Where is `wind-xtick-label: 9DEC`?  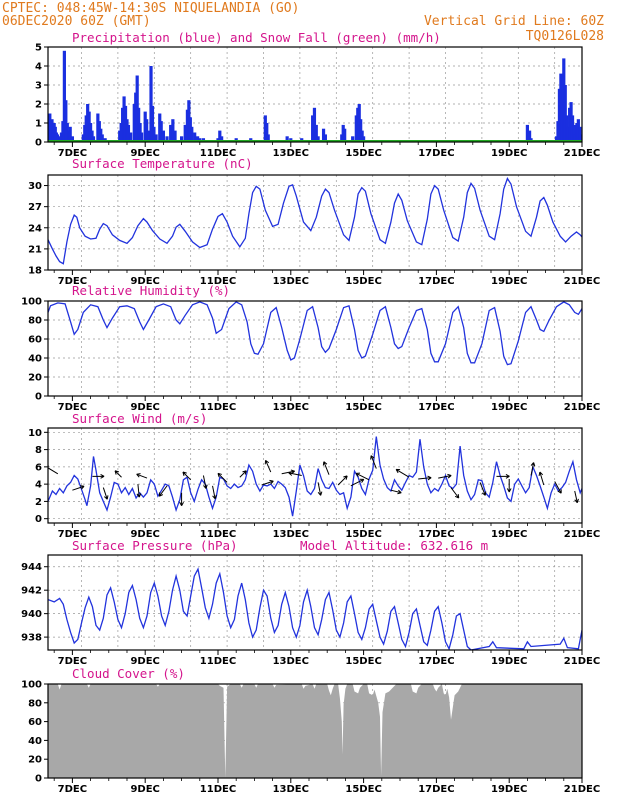
wind-xtick-label: 9DEC is located at coordinates (144, 534).